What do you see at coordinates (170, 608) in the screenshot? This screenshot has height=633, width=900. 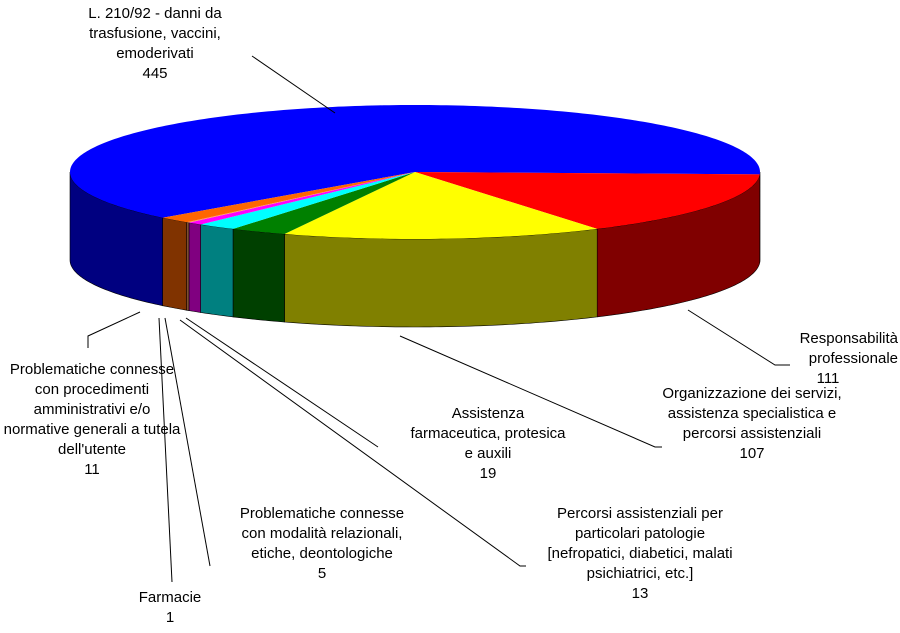 I see `slice-label: Farmacie 1` at bounding box center [170, 608].